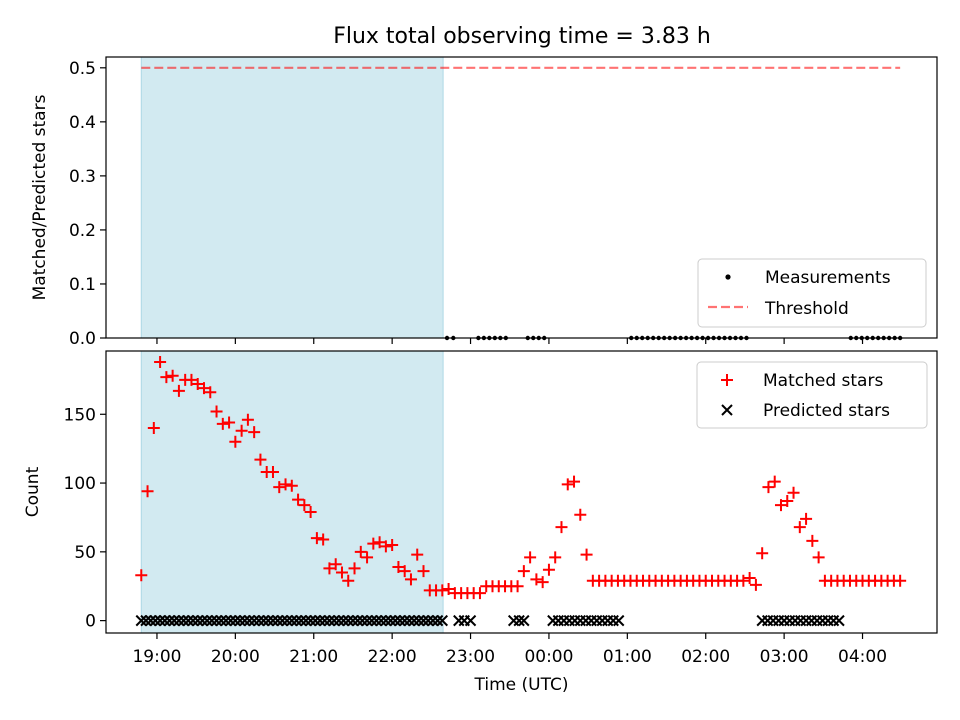  I want to click on x-tick-label: 03:00, so click(784, 657).